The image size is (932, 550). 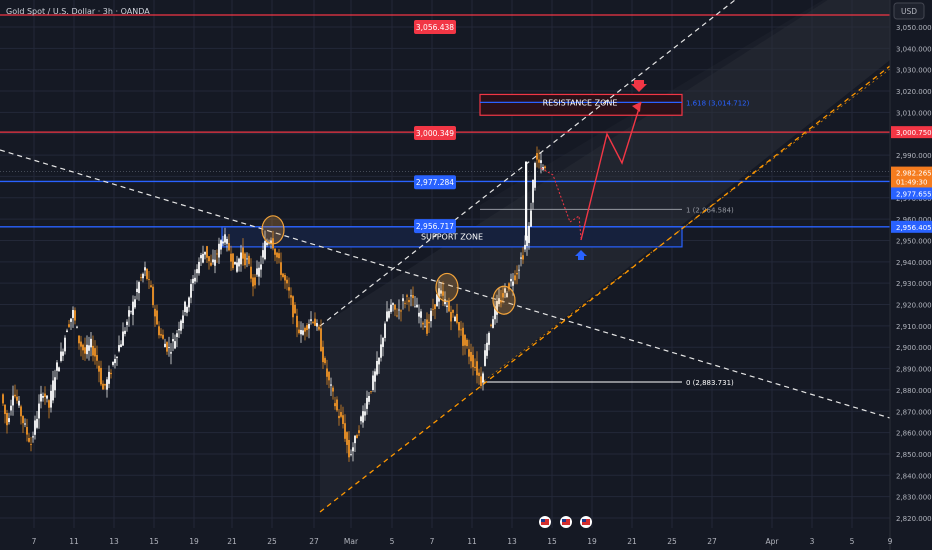 I want to click on fib-1618-label: 1.618 (3,014.712), so click(x=718, y=103).